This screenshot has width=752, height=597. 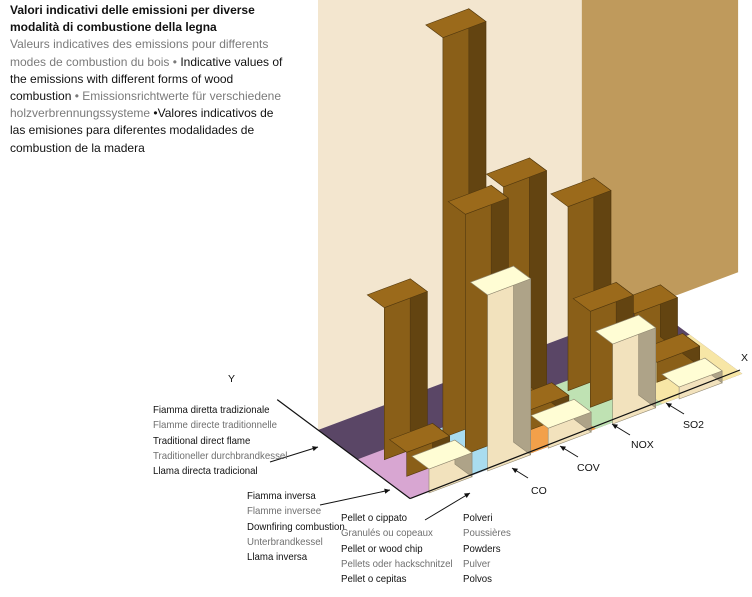 I want to click on legend-row-1-fr: Flamme directe traditionnelle, so click(x=215, y=425).